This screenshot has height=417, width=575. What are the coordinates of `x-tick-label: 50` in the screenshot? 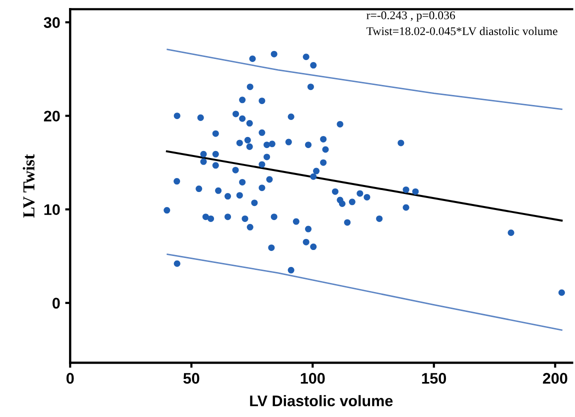 It's located at (191, 378).